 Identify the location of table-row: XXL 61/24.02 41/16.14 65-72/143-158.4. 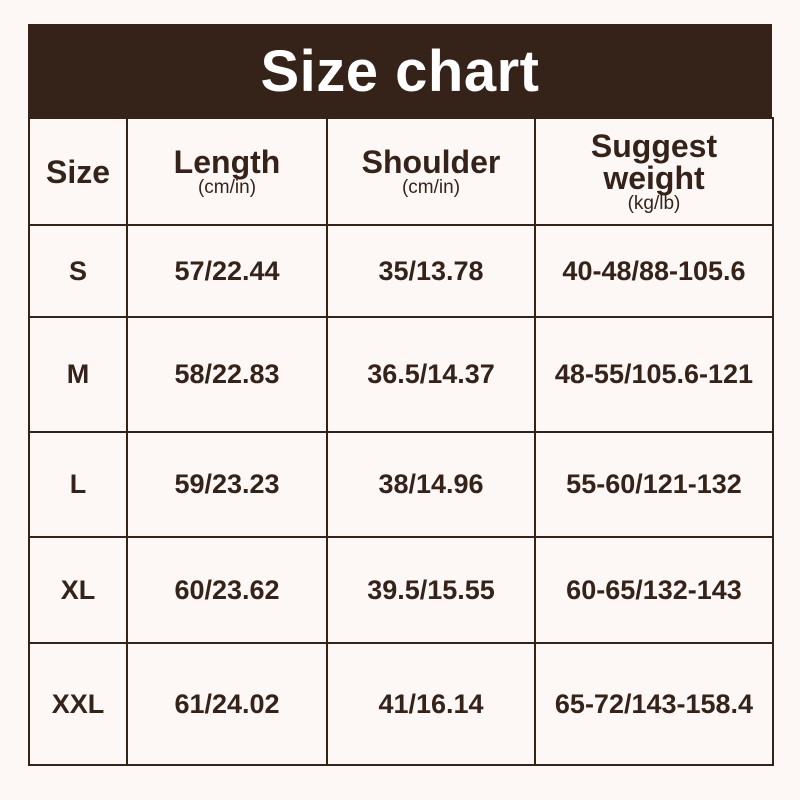
(401, 704).